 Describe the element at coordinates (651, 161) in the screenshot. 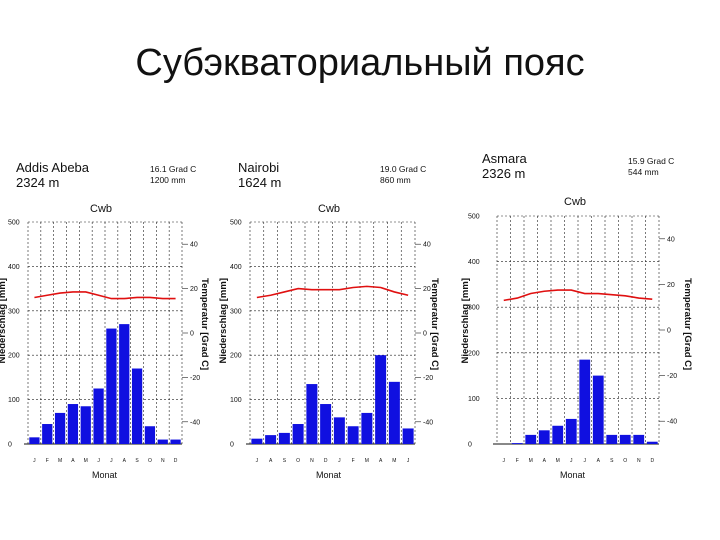

I see `annual-temperature: 15.9 Grad C` at that location.